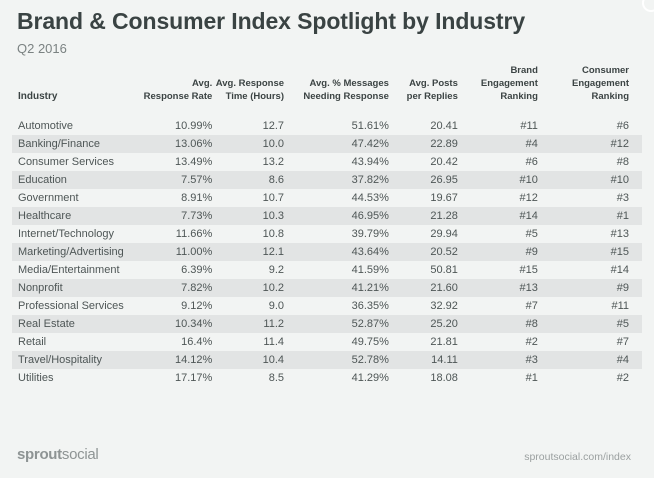  I want to click on sproutsocial-logo: sproutsocial, so click(58, 454).